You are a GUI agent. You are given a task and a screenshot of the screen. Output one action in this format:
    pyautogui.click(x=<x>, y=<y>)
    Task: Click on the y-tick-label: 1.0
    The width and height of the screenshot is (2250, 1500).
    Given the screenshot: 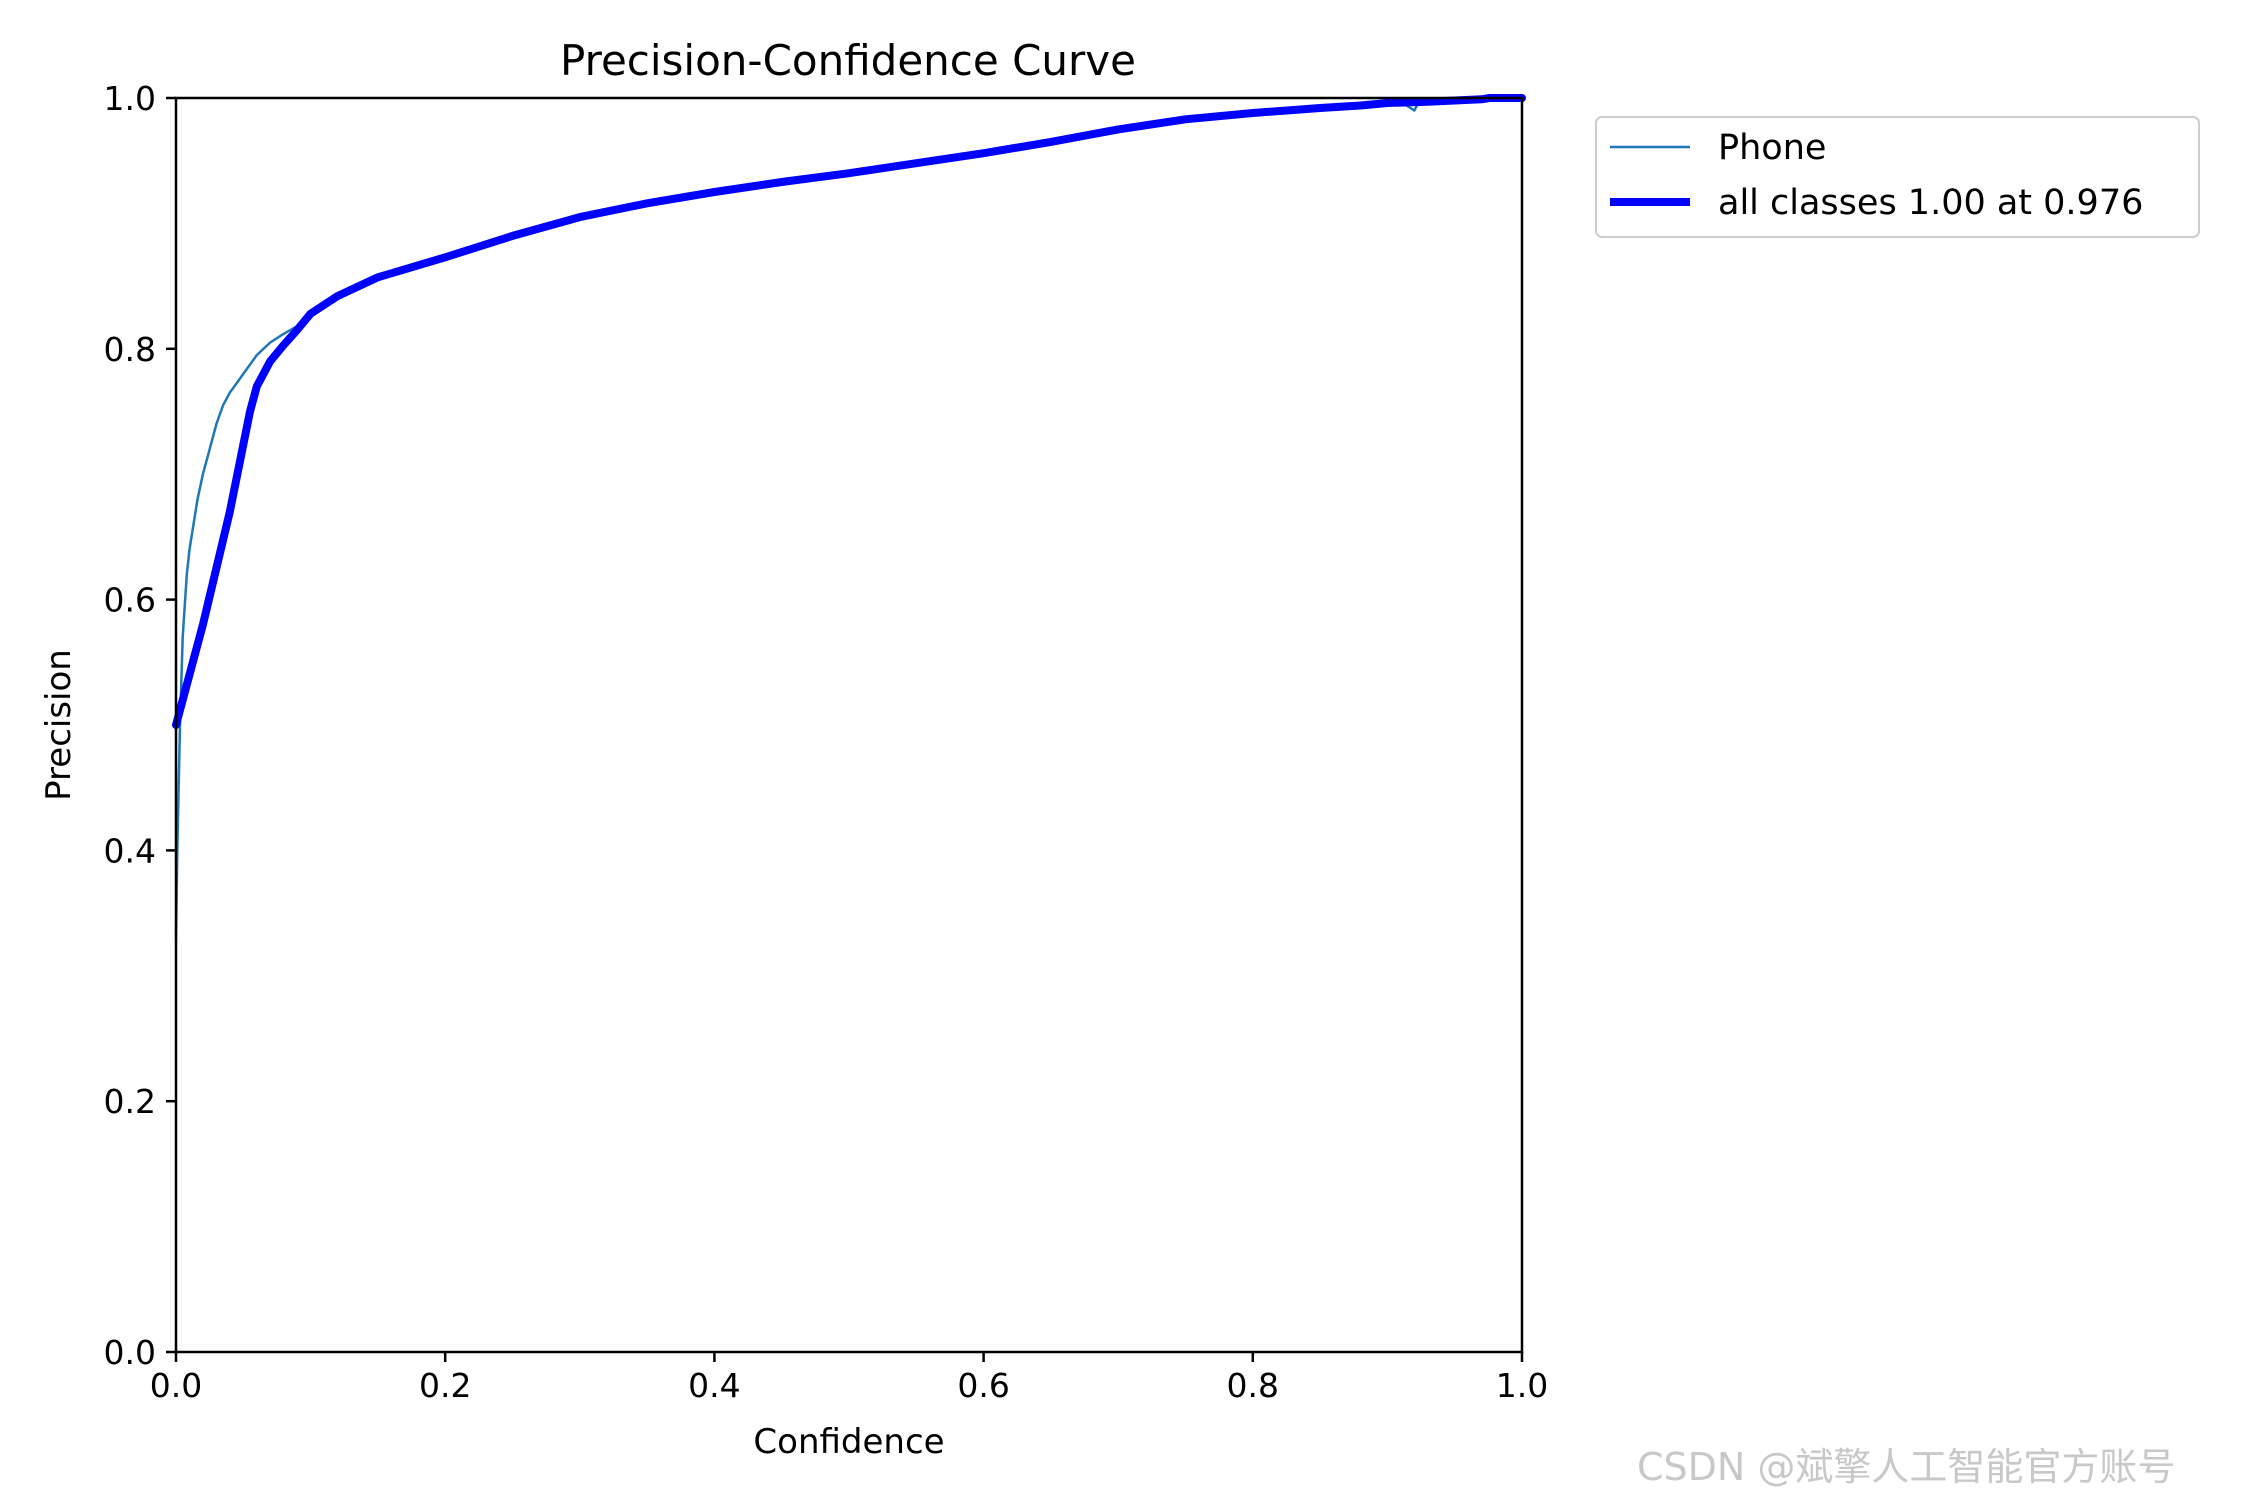 What is the action you would take?
    pyautogui.click(x=130, y=98)
    